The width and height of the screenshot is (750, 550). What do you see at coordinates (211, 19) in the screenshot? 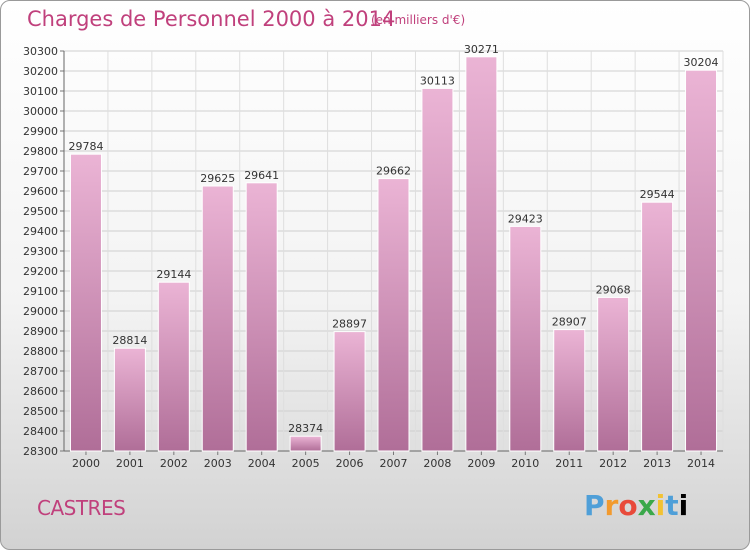
I see `chart-title: Charges de Personnel 2000 à 2014` at bounding box center [211, 19].